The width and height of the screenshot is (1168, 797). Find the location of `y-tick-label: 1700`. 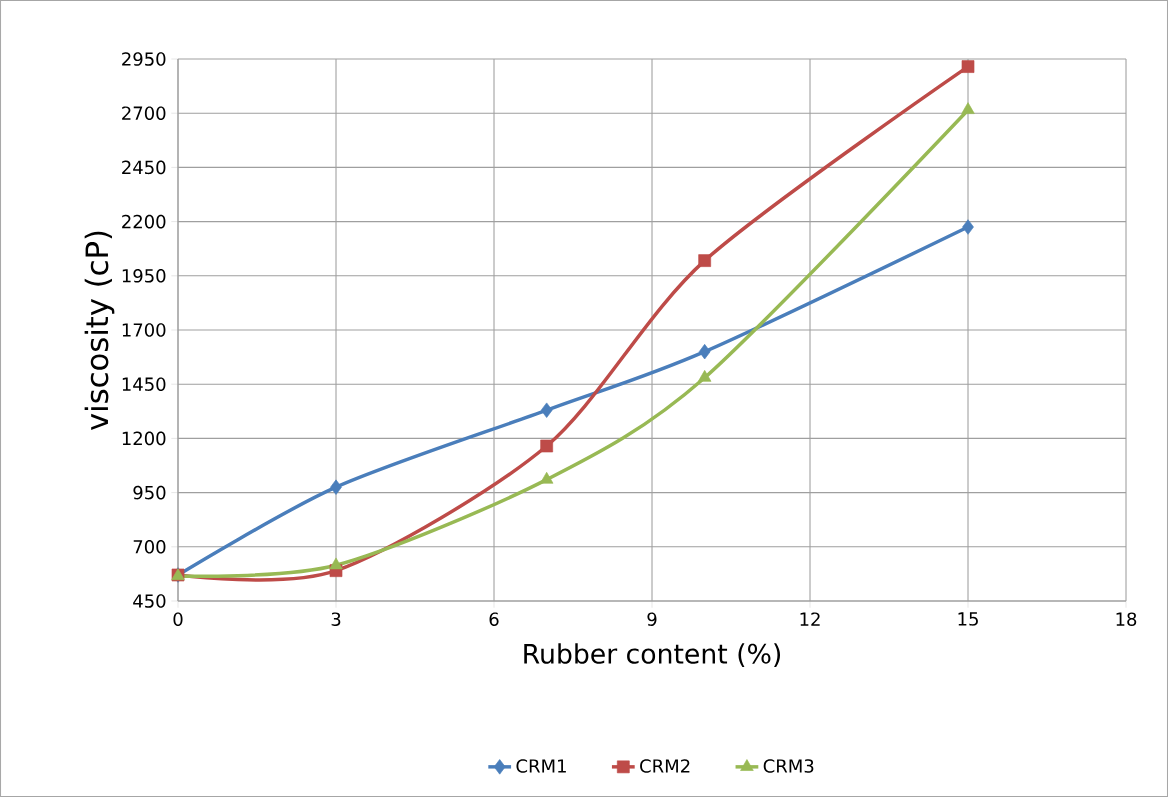

y-tick-label: 1700 is located at coordinates (144, 330).